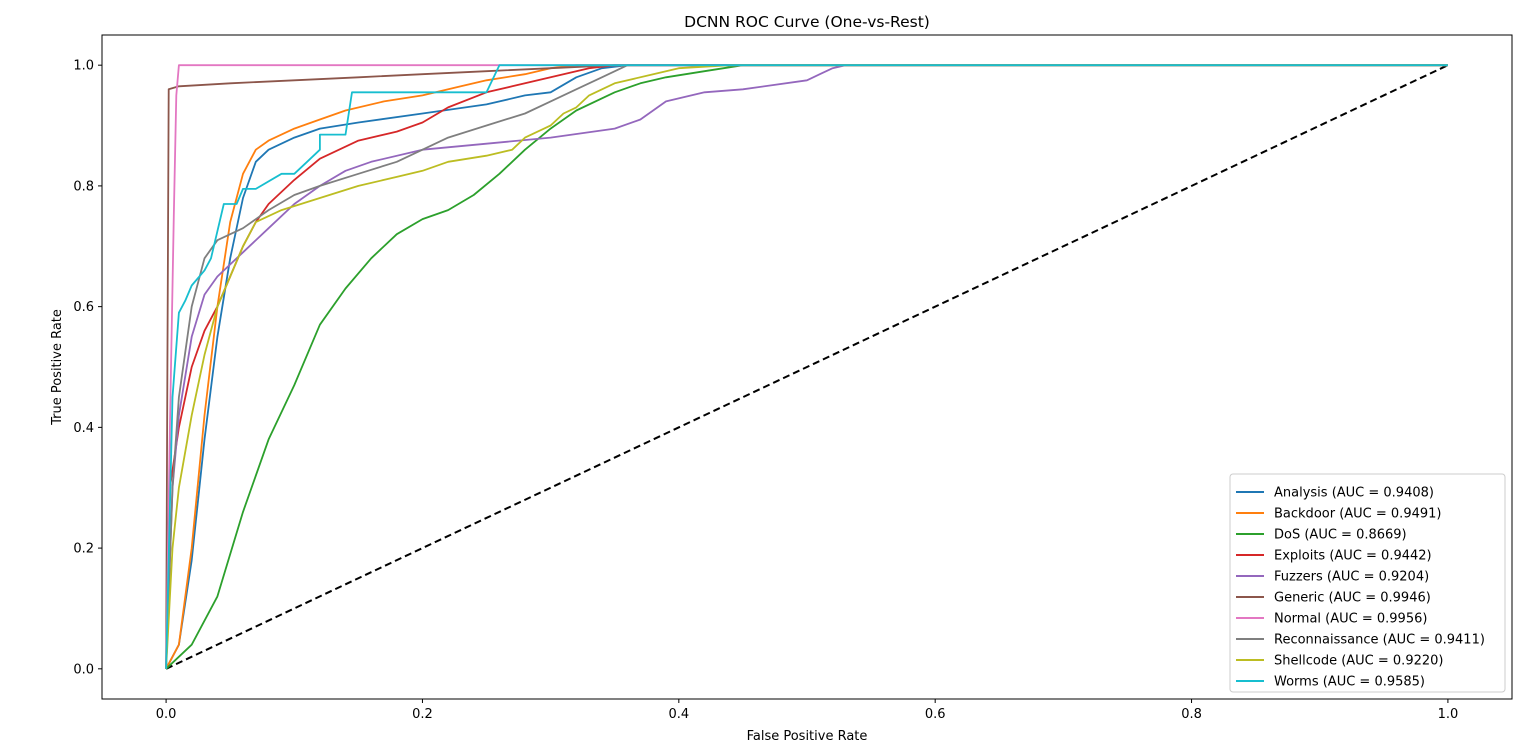  I want to click on y-axis-label: True Positive Rate, so click(57, 367).